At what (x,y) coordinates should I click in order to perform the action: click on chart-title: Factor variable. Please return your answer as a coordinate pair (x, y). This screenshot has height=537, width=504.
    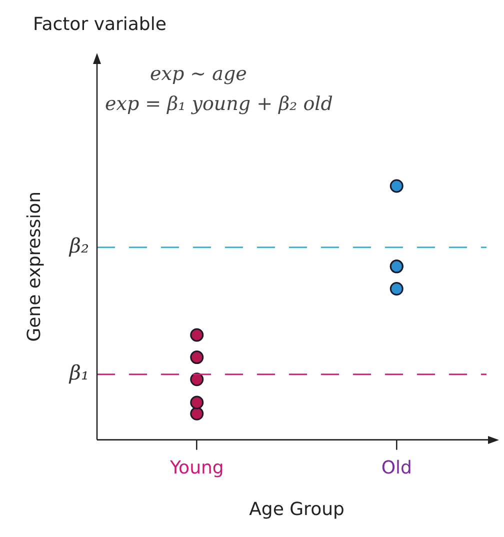
    Looking at the image, I should click on (99, 24).